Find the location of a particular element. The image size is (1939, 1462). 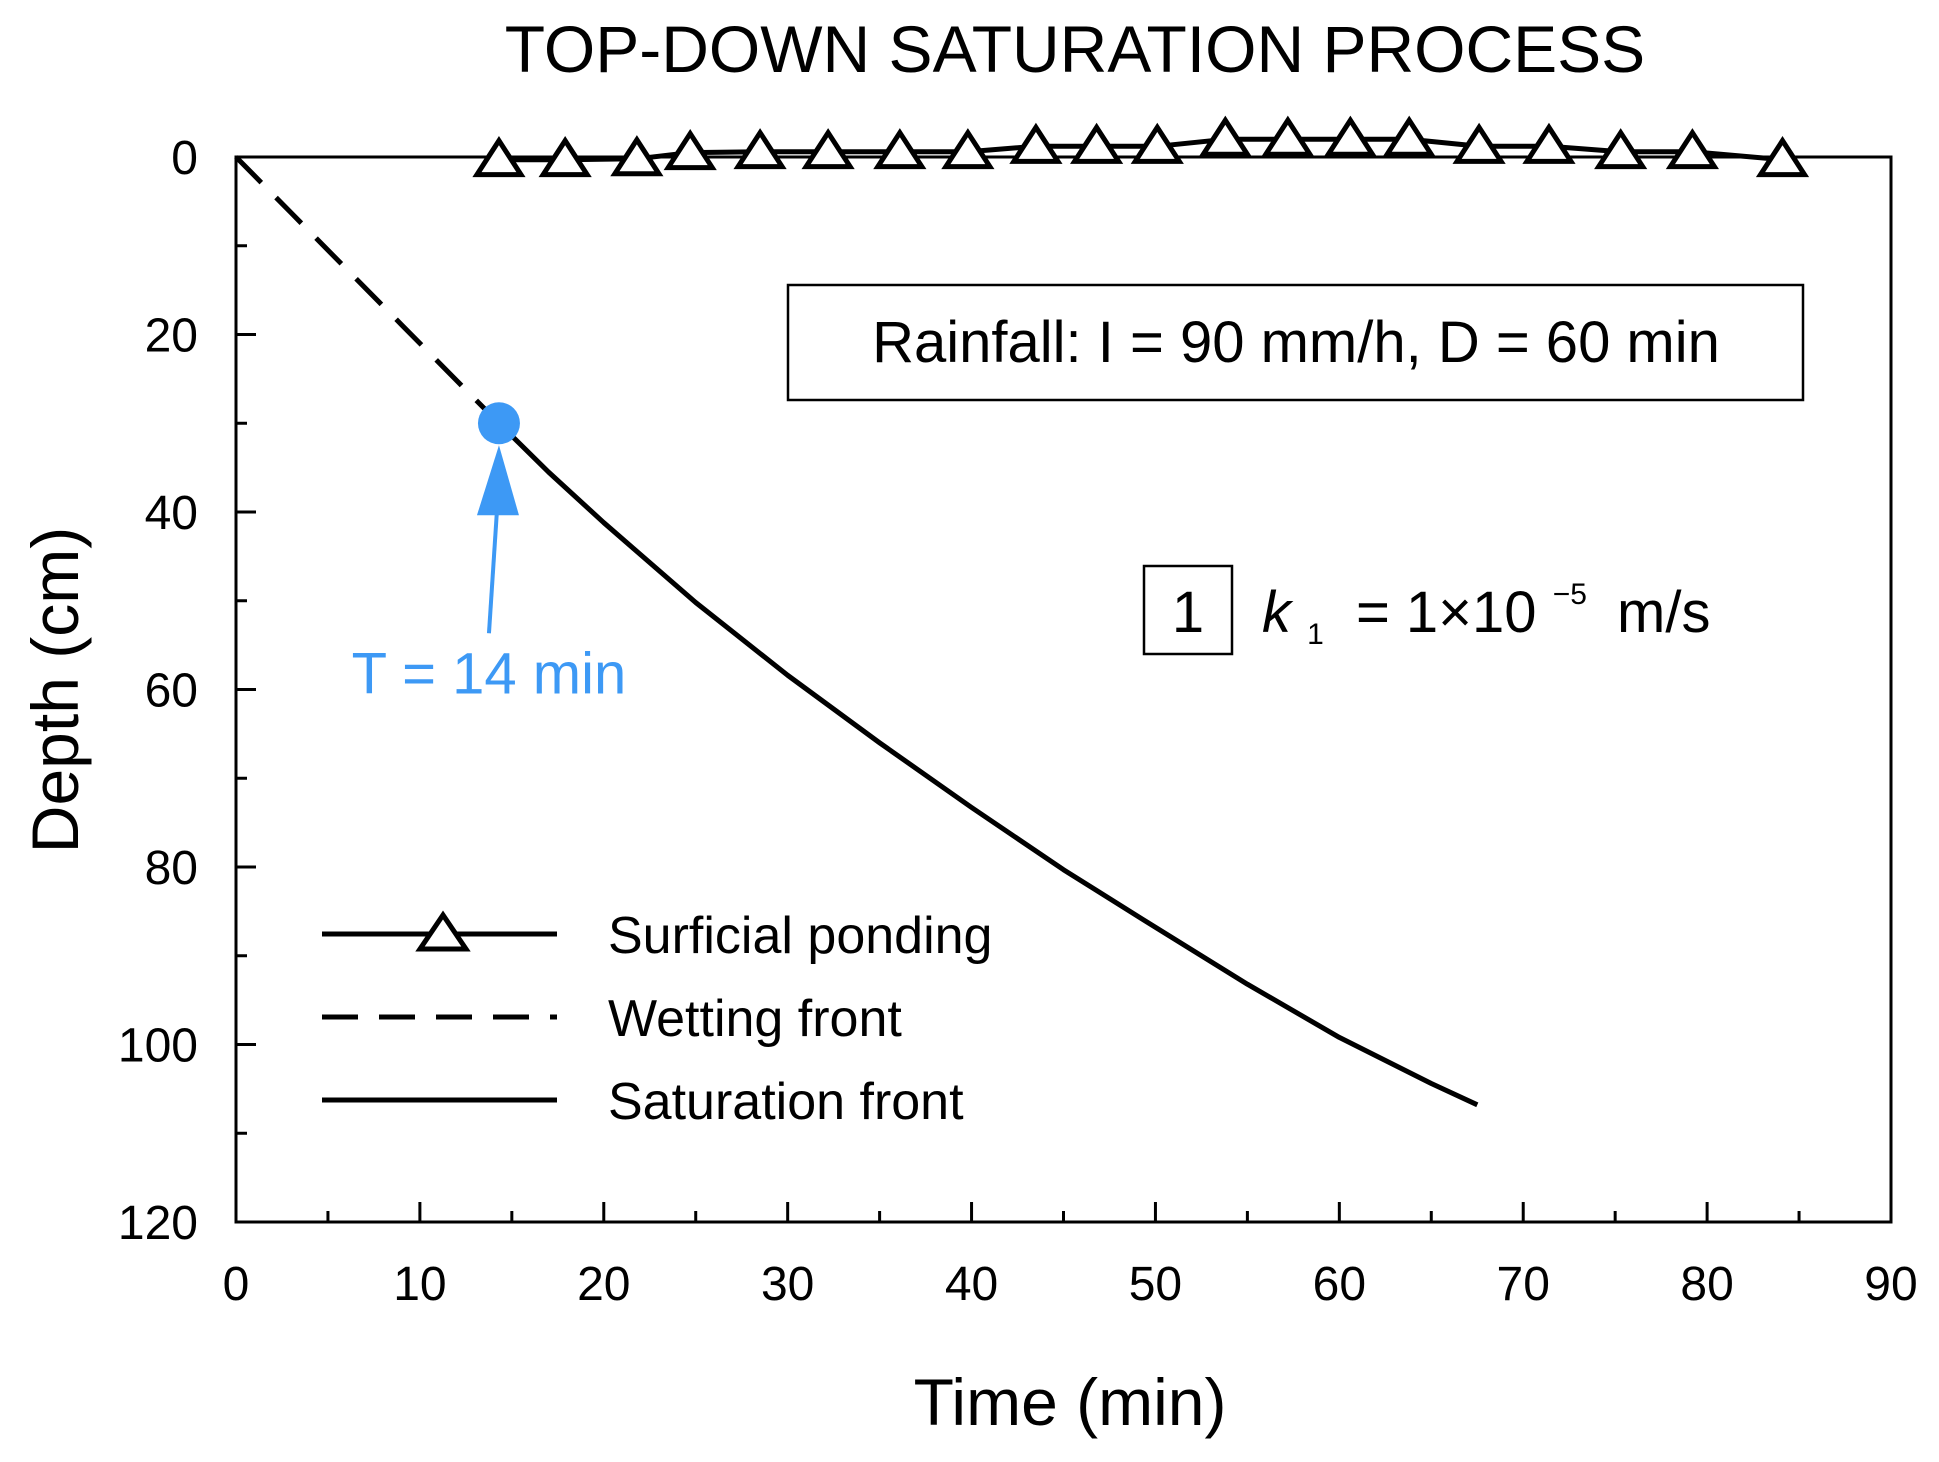

permeability-label: k 1 = 1×10 −5 m/s is located at coordinates (1486, 604).